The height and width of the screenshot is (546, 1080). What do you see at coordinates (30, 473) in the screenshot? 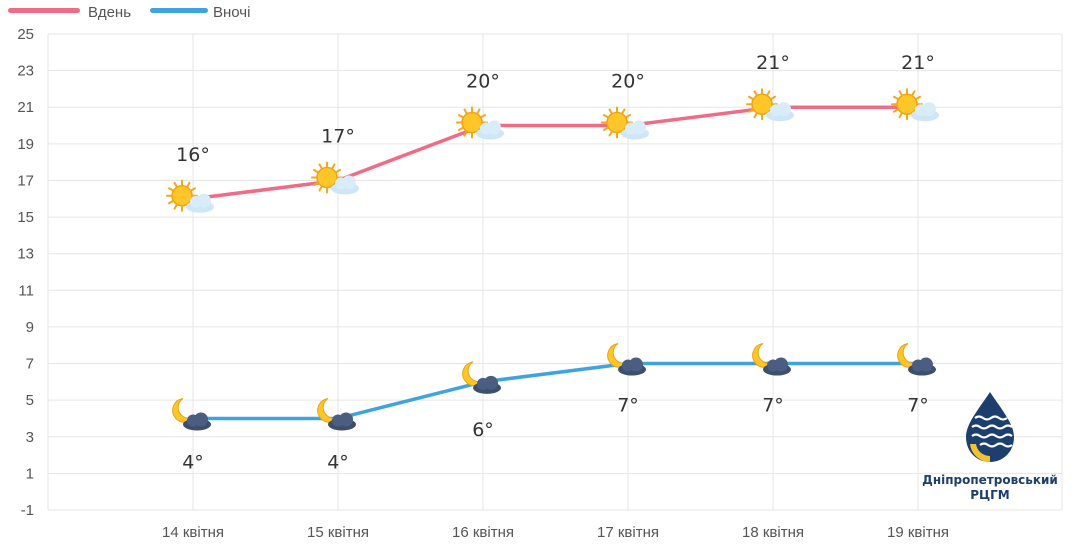
I see `y-tick-label: 1` at bounding box center [30, 473].